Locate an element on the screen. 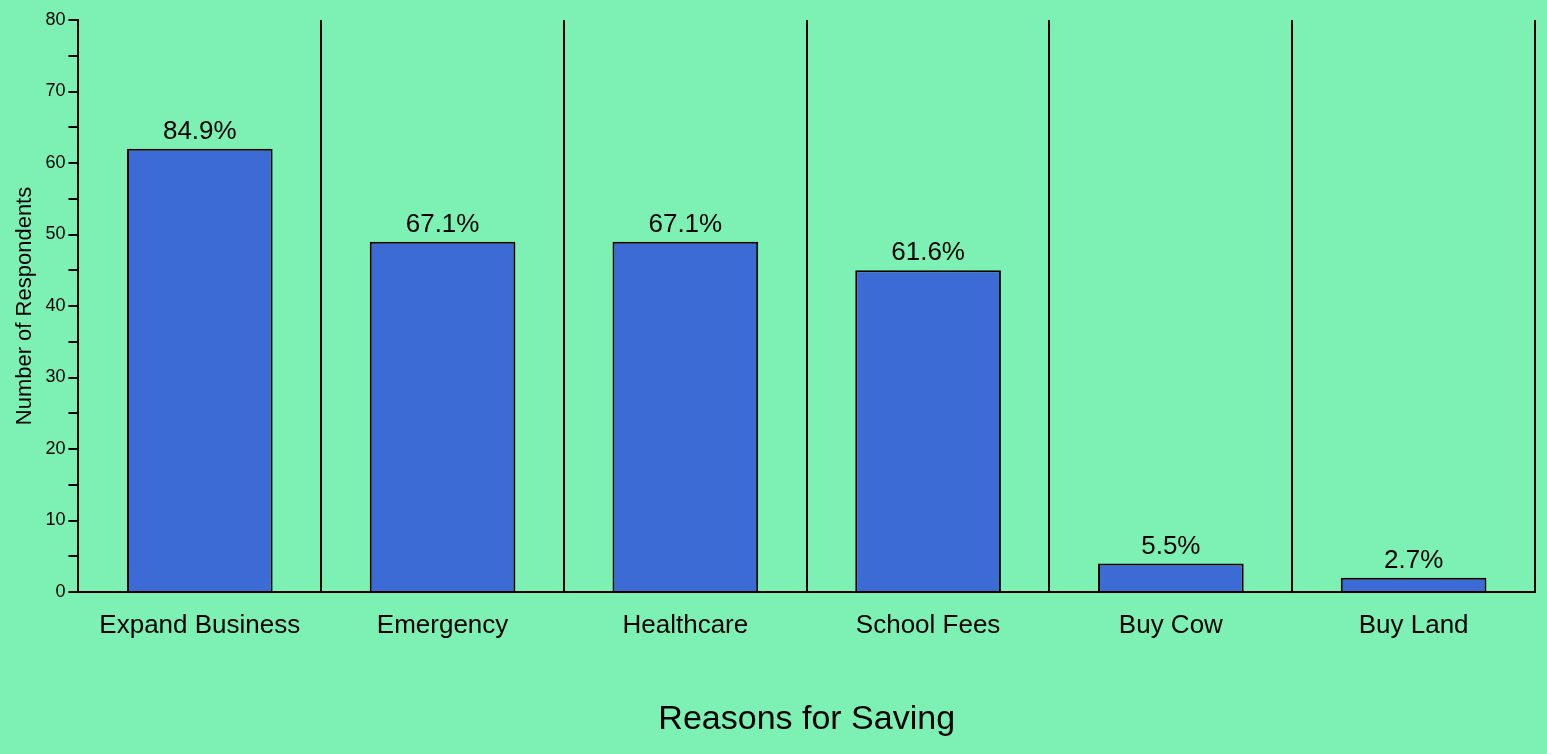  y-tick-label: 60 is located at coordinates (55, 161).